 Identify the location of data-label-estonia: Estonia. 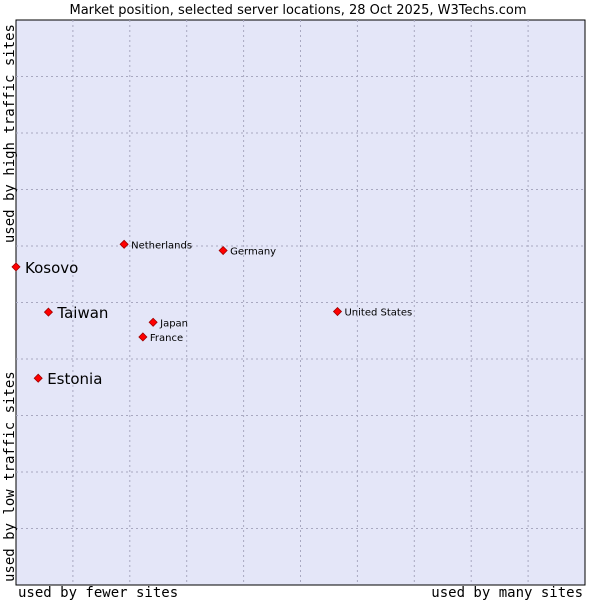
(74, 379).